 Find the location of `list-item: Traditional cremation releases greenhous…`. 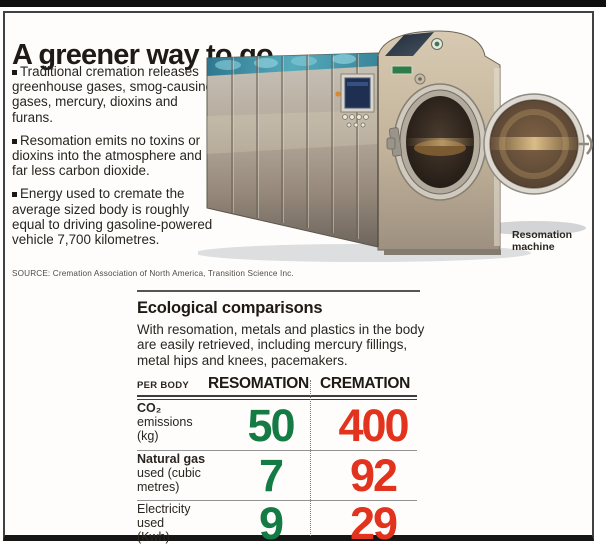

list-item: Traditional cremation releases greenhous… is located at coordinates (115, 94).